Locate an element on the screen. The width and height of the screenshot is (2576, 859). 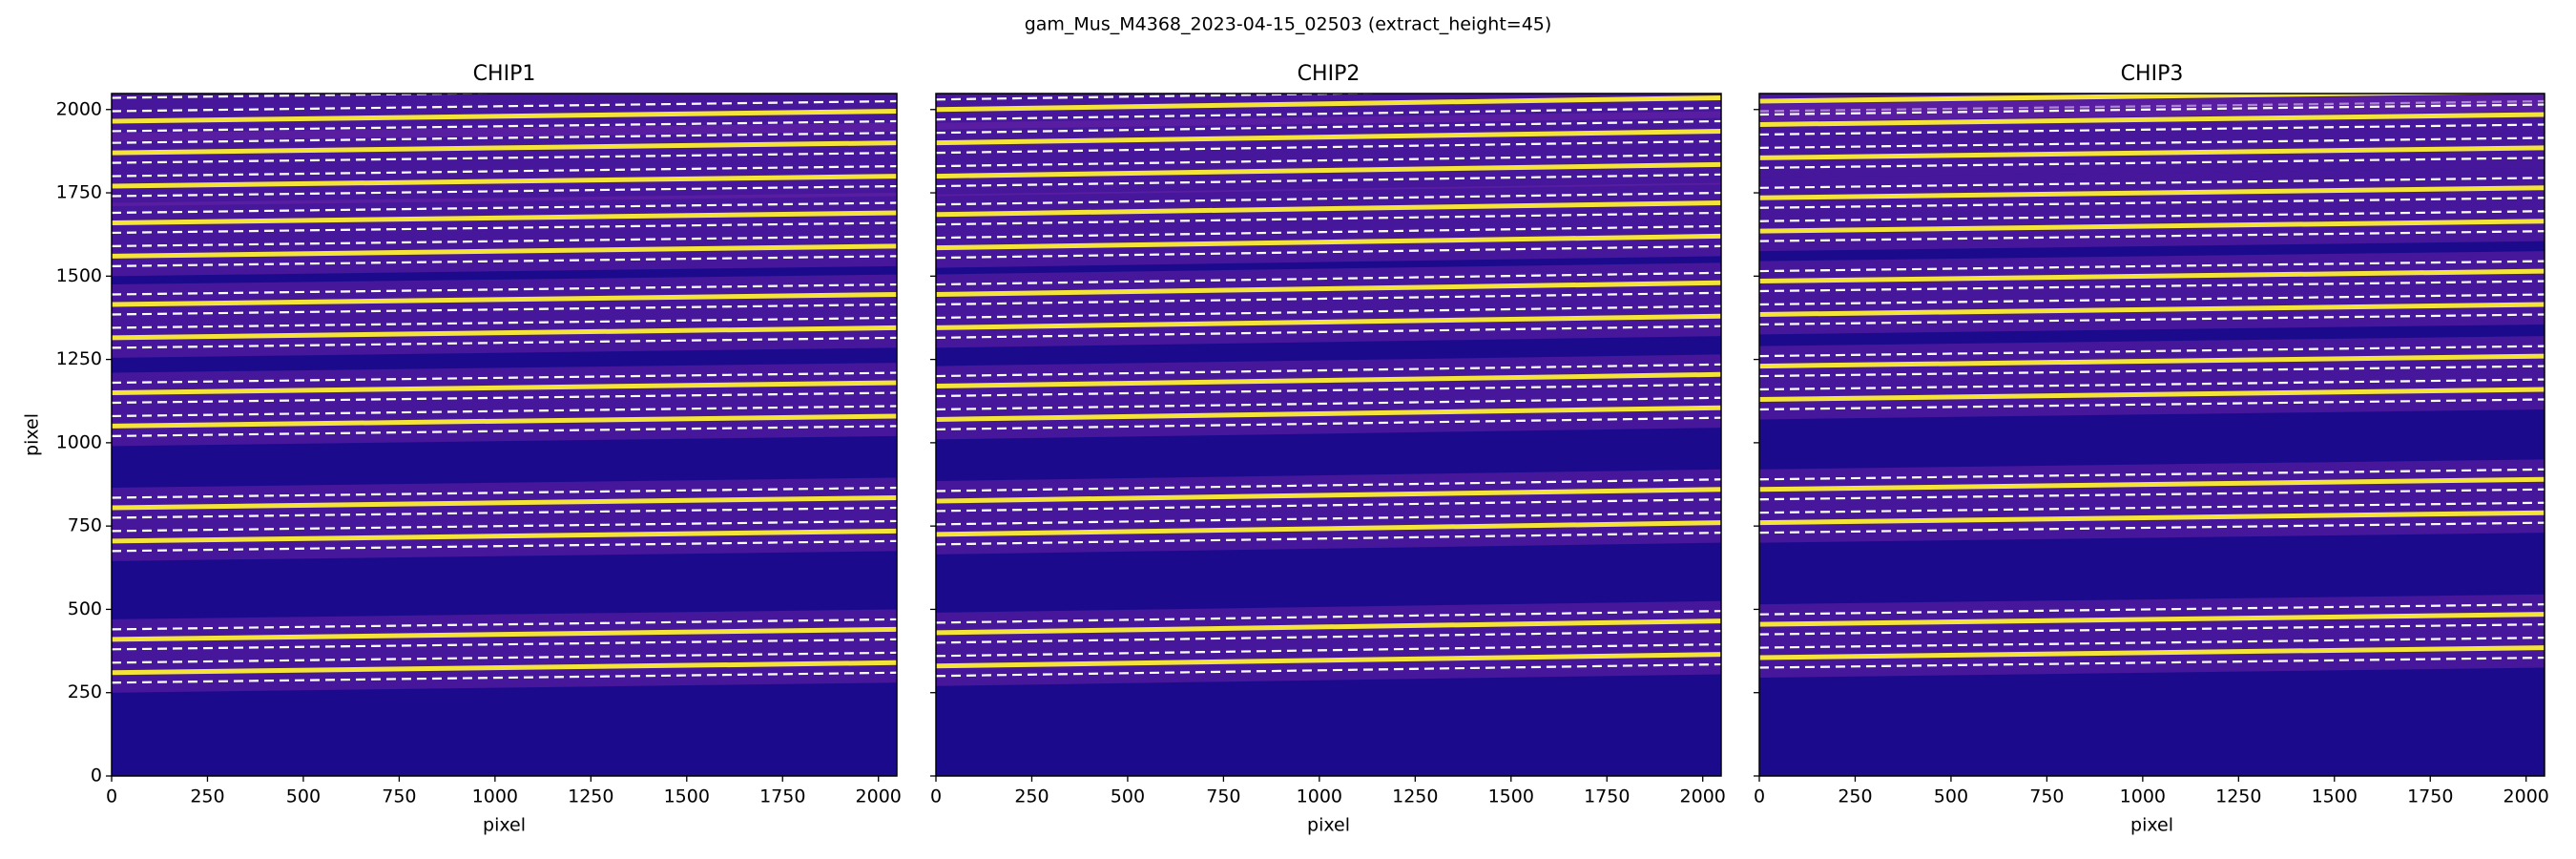
y-tick-label: 250 is located at coordinates (85, 691).